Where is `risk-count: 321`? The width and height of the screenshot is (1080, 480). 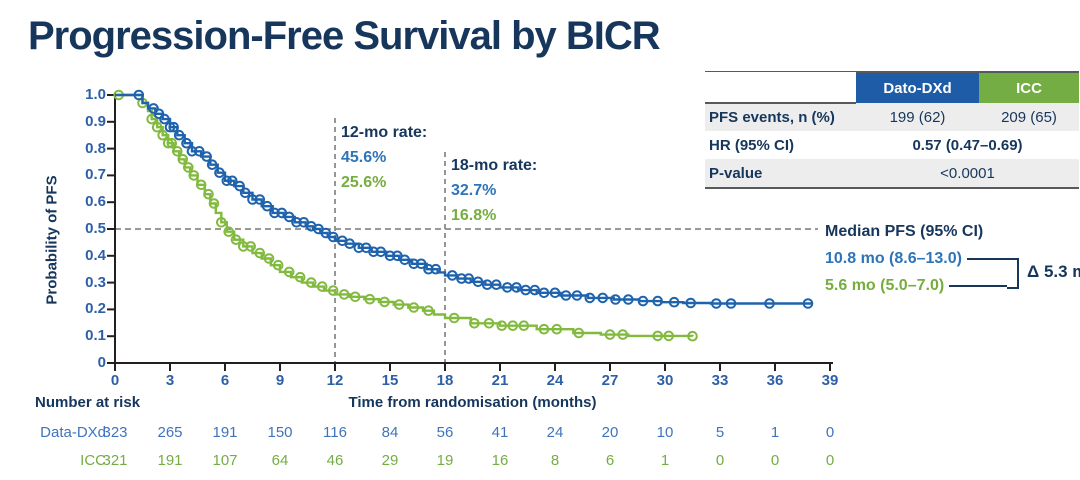
risk-count: 321 is located at coordinates (115, 460).